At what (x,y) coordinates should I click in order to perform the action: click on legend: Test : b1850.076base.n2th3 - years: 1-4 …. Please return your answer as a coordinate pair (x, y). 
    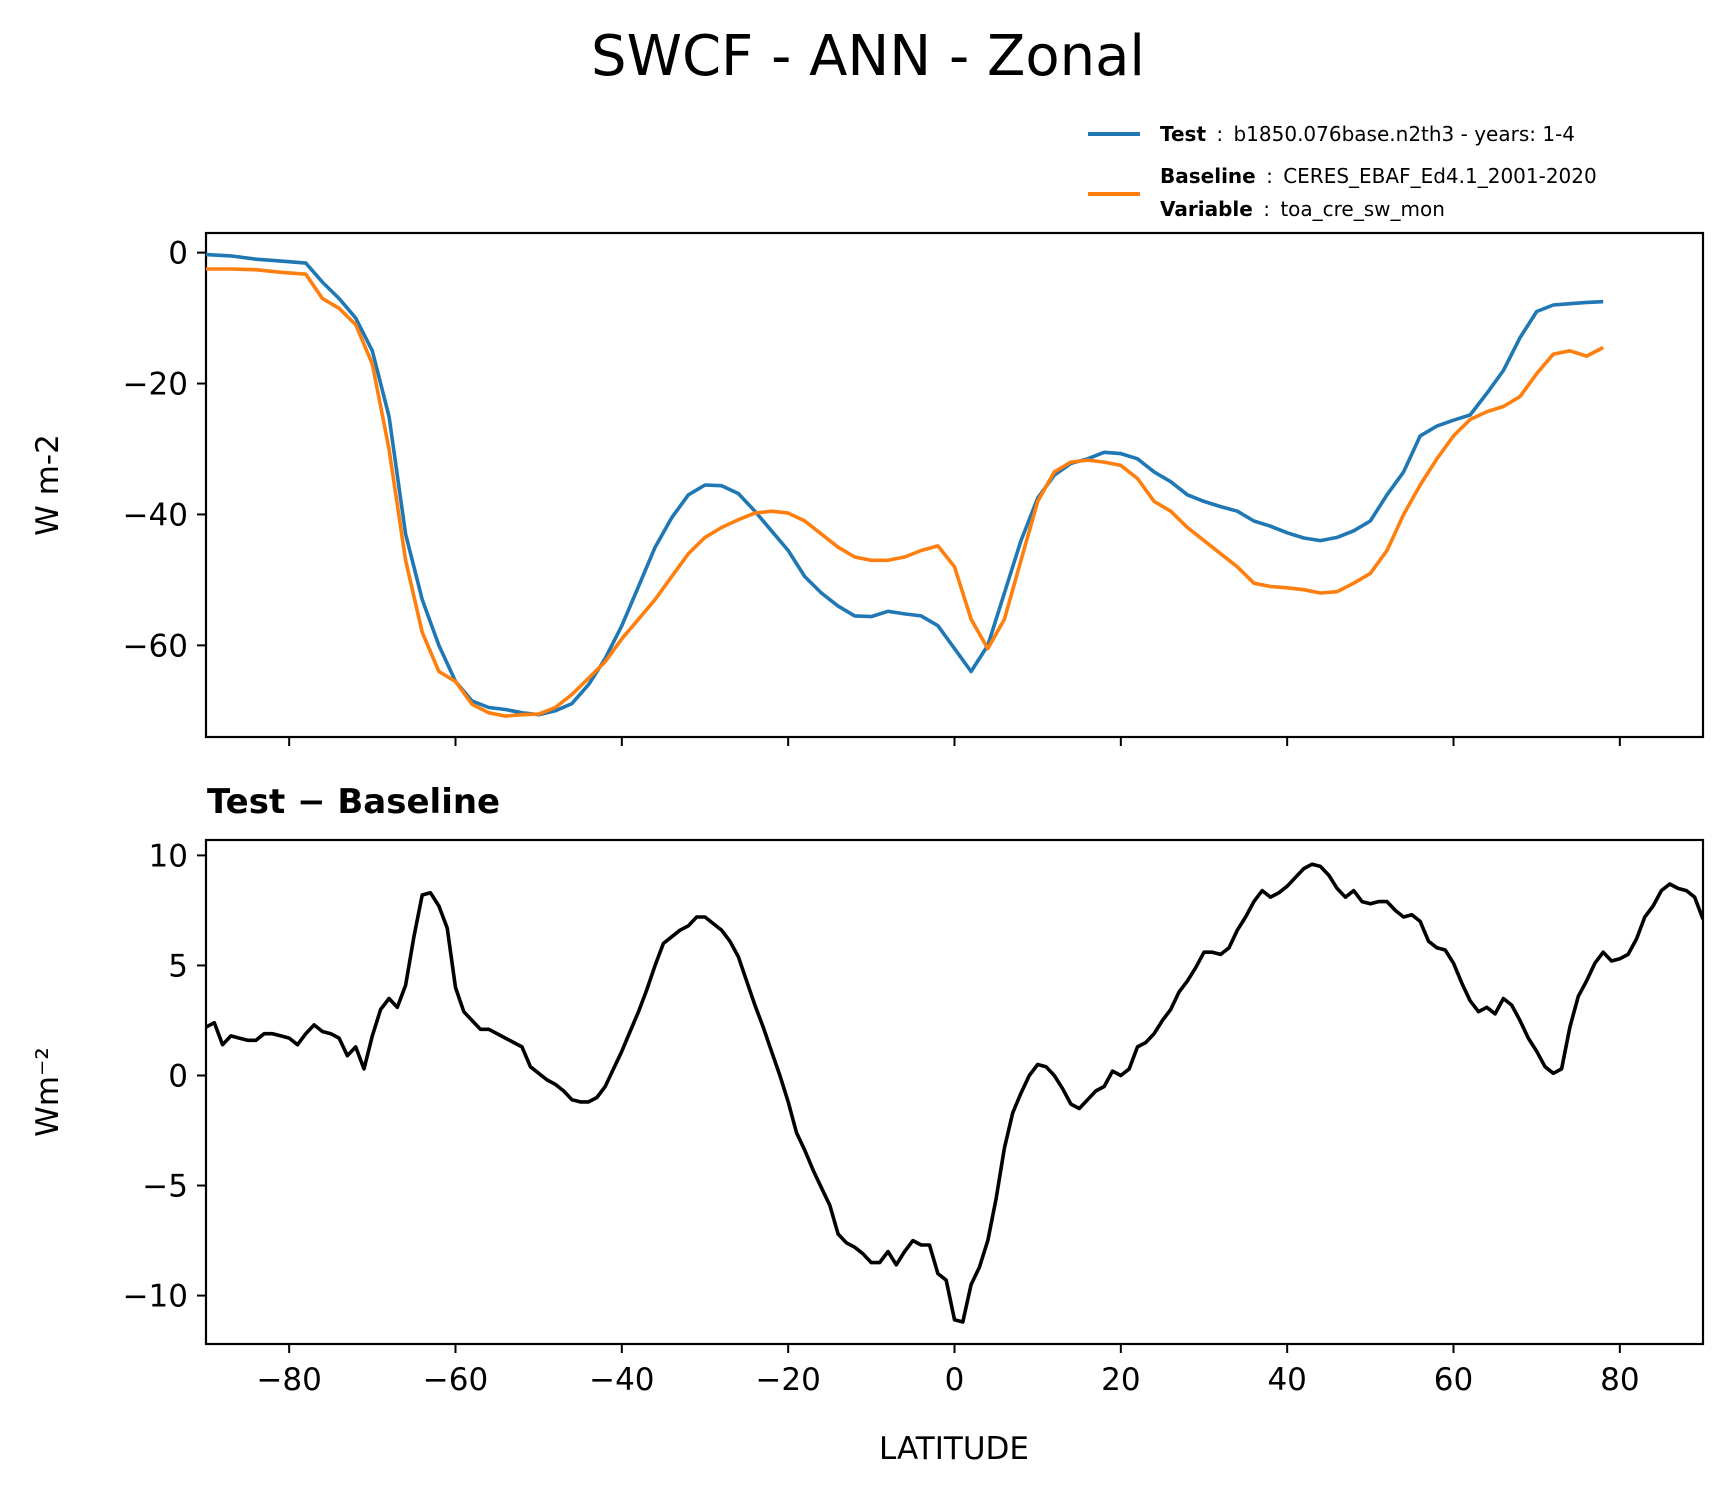
    Looking at the image, I should click on (1342, 171).